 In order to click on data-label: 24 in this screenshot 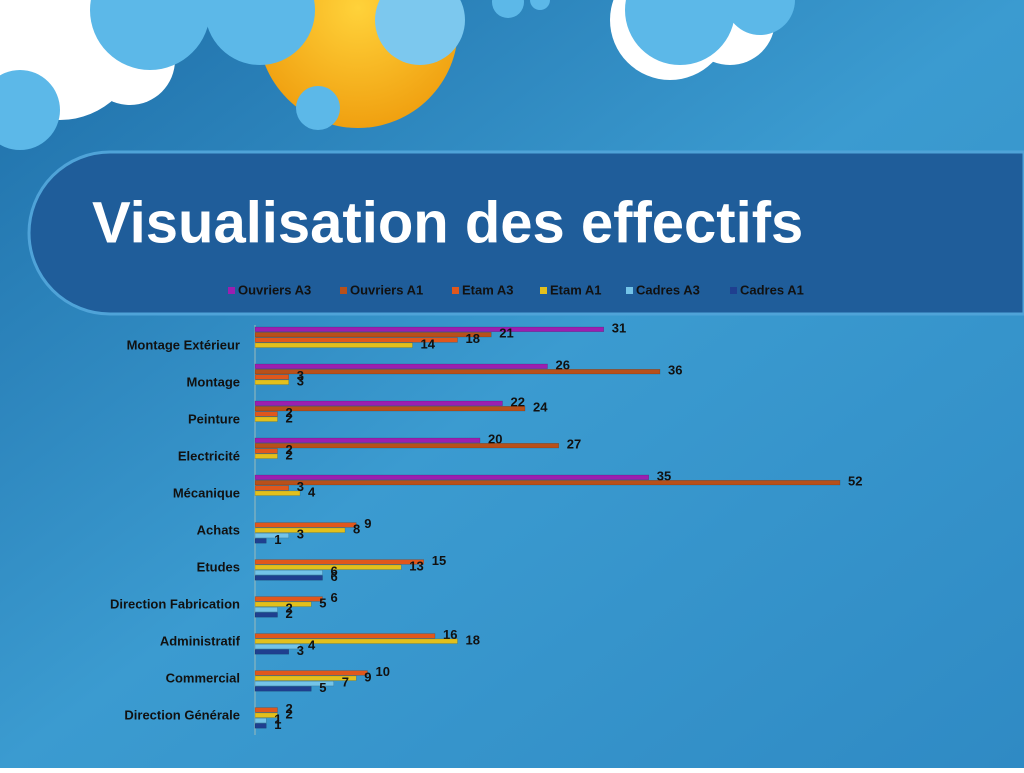, I will do `click(540, 407)`.